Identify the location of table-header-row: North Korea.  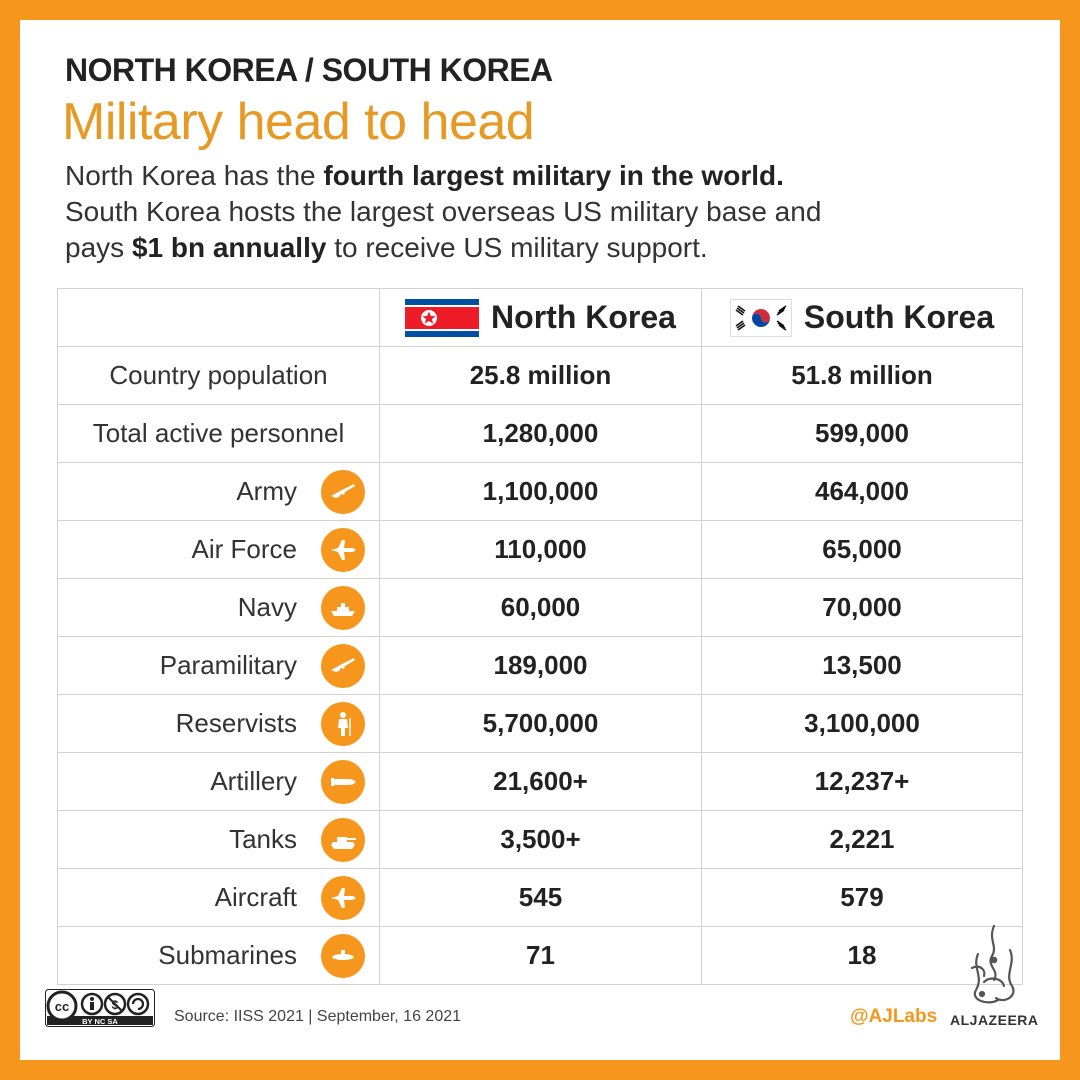
(540, 317).